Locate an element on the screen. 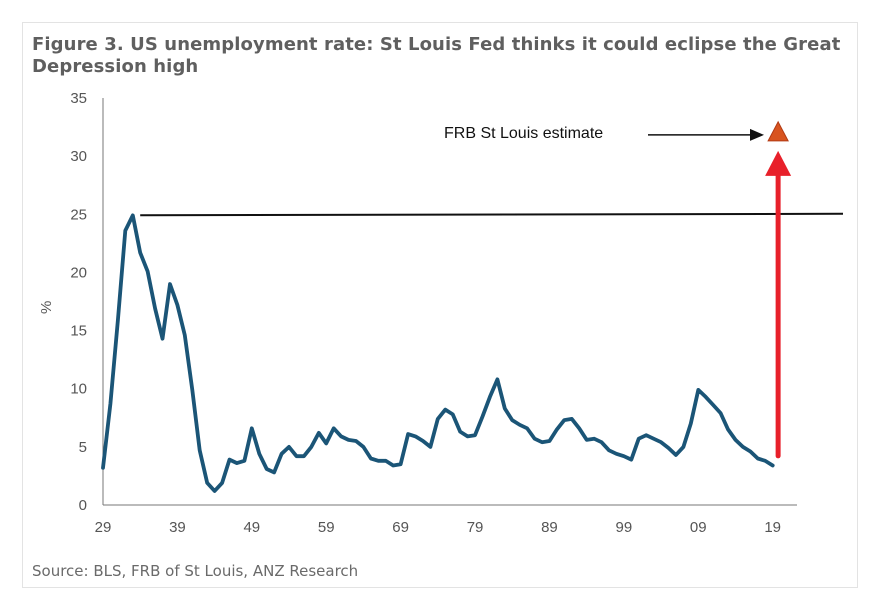 The height and width of the screenshot is (612, 892). y-tick-label: 15 is located at coordinates (78, 331).